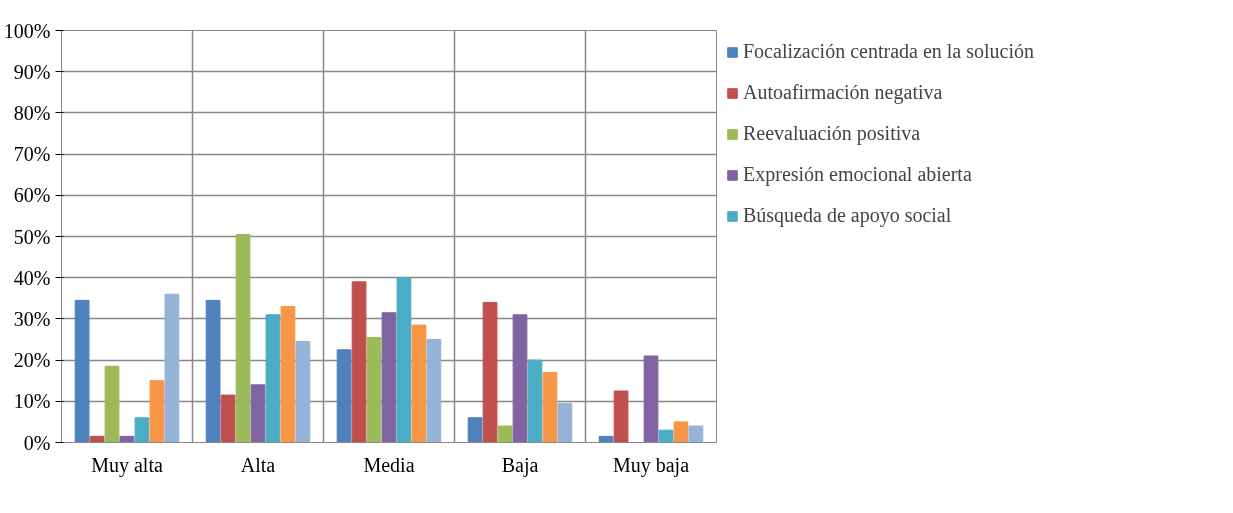 The width and height of the screenshot is (1233, 513). I want to click on y-tick-label: 70%, so click(32, 154).